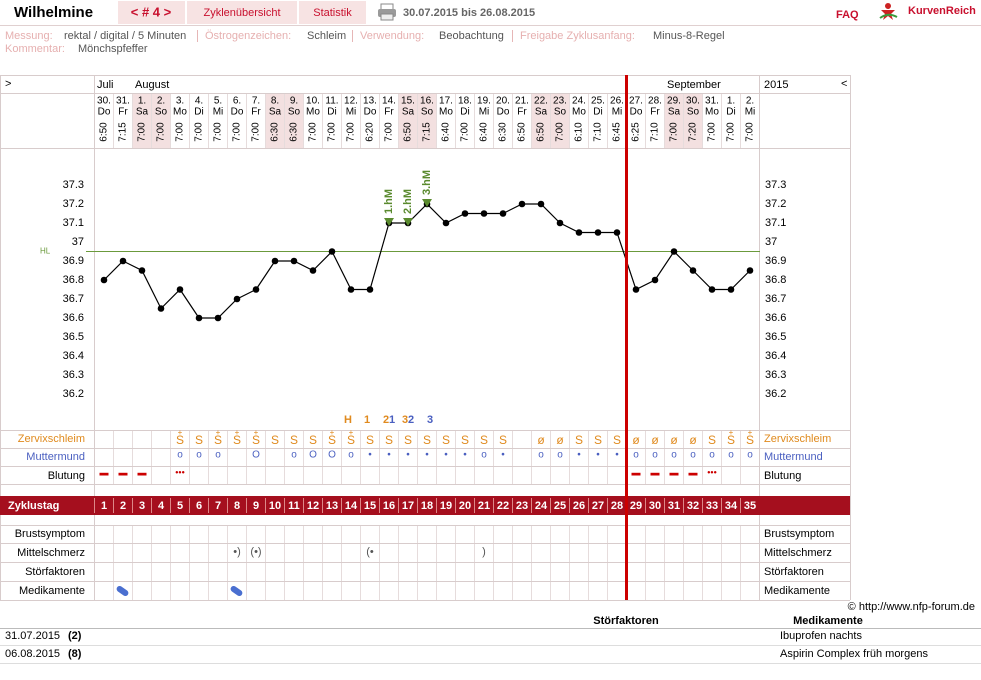 The image size is (981, 680). Describe the element at coordinates (75, 636) in the screenshot. I see `footer-day: (2)` at that location.